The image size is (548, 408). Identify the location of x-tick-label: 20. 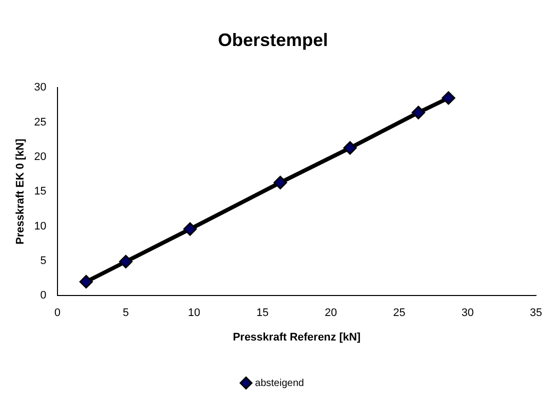
(331, 313).